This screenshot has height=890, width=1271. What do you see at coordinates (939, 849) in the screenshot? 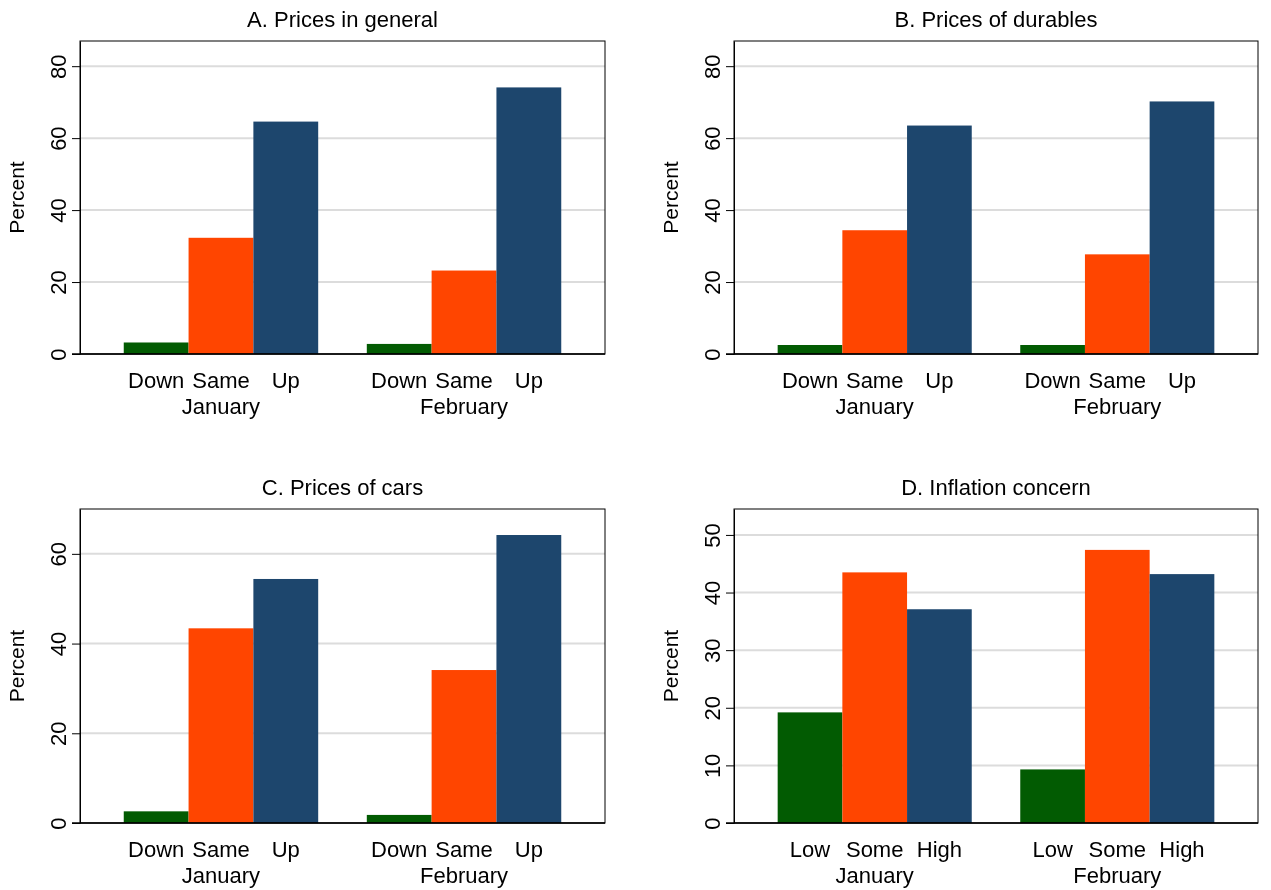
I see `series-label: High` at bounding box center [939, 849].